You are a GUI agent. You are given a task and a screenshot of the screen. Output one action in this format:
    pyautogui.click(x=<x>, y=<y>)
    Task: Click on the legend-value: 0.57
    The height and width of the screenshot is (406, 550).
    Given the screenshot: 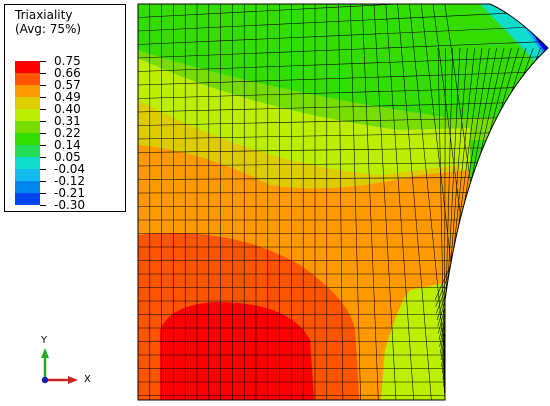 What is the action you would take?
    pyautogui.click(x=67, y=85)
    